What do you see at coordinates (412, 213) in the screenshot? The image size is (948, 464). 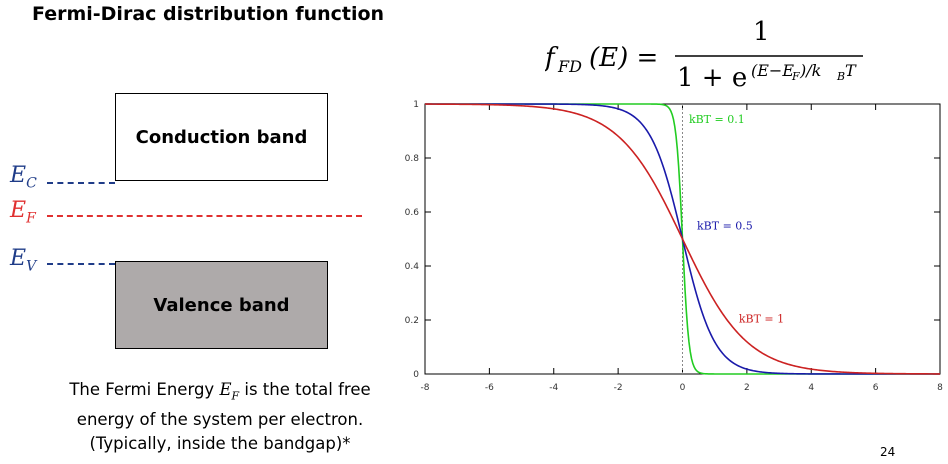 I see `y-tick-label: 0.6` at bounding box center [412, 213].